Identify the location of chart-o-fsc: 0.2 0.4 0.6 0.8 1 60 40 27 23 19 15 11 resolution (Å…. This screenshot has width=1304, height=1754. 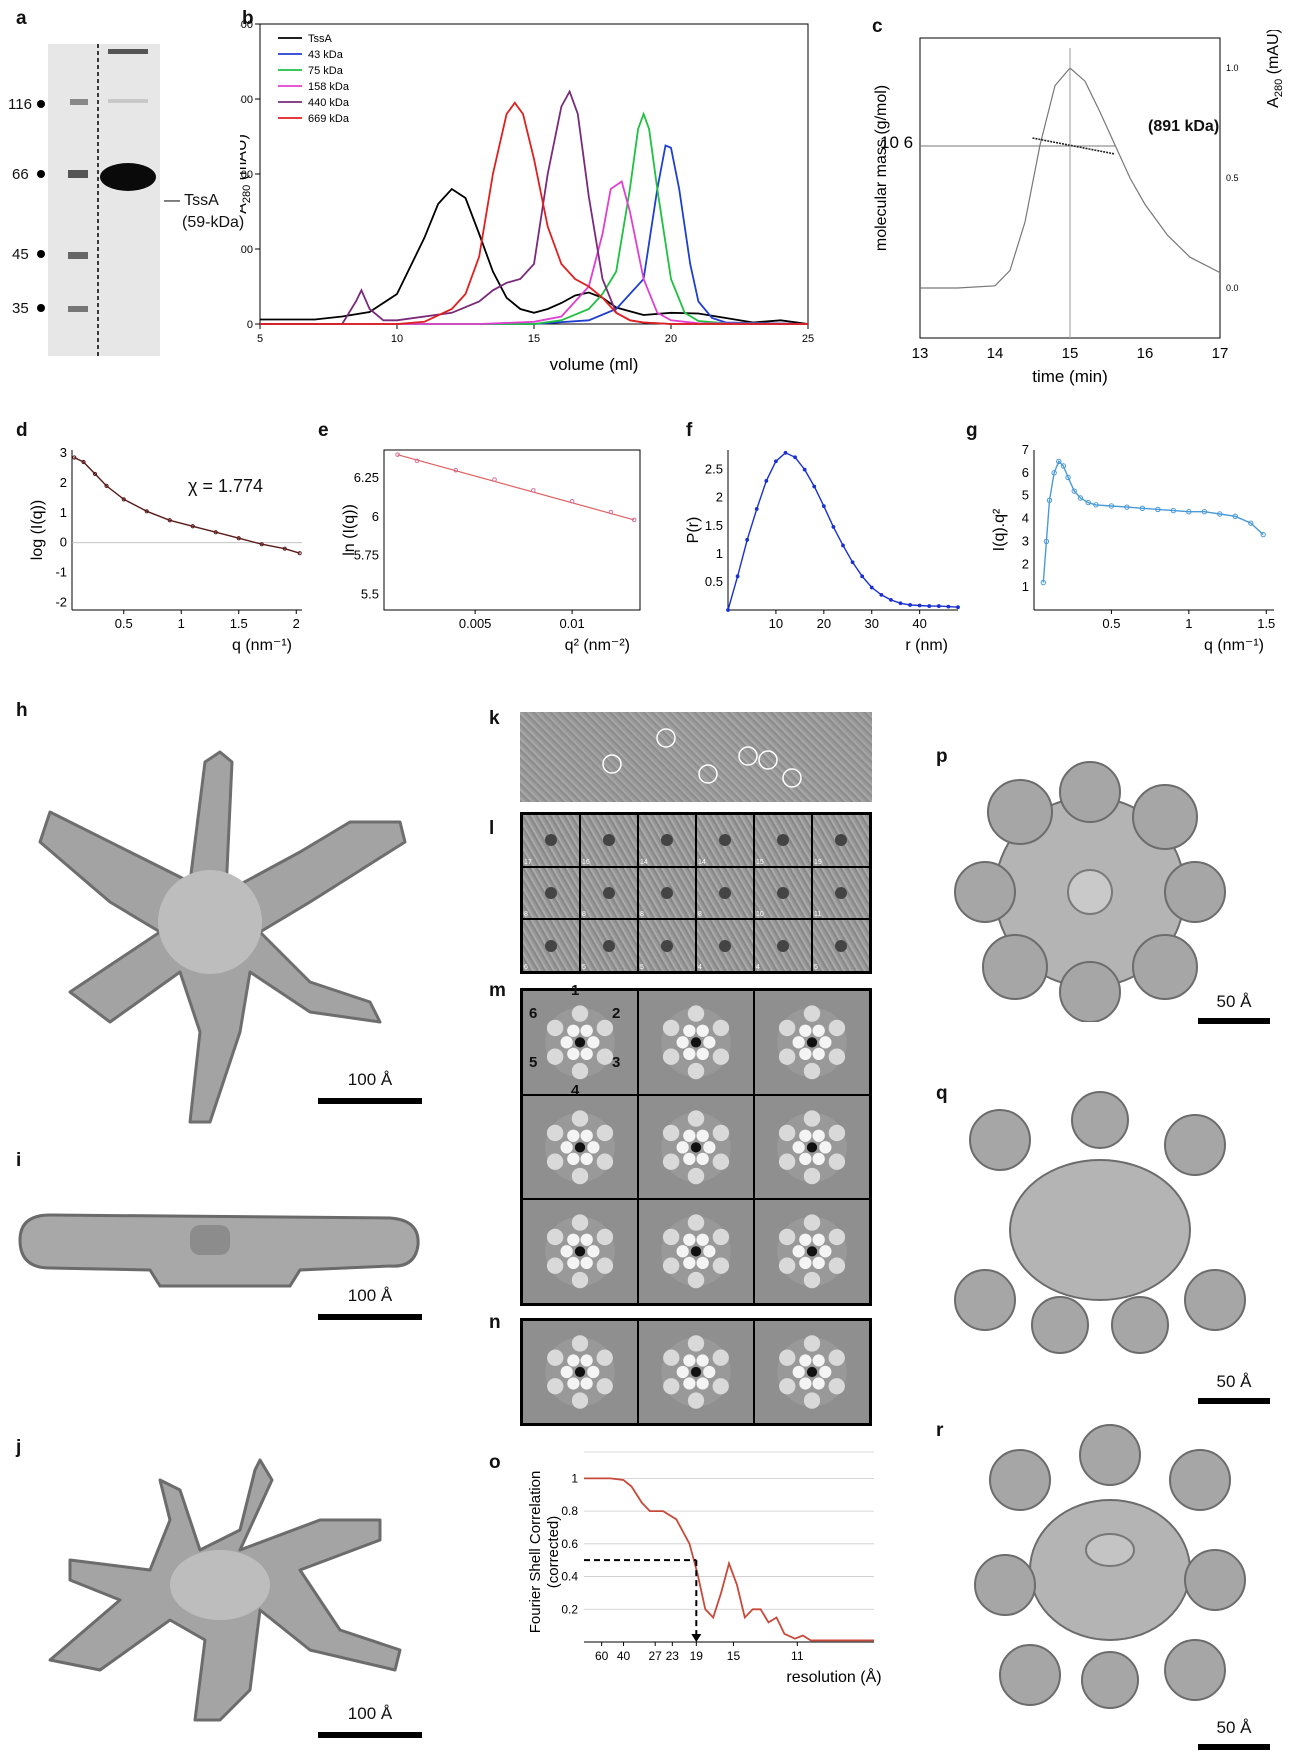
(704, 1568).